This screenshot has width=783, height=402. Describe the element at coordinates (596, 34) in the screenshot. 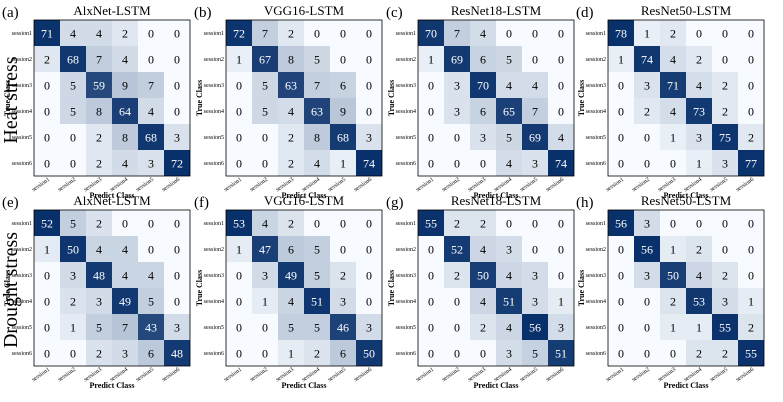

I see `y-tick-label: session1` at that location.